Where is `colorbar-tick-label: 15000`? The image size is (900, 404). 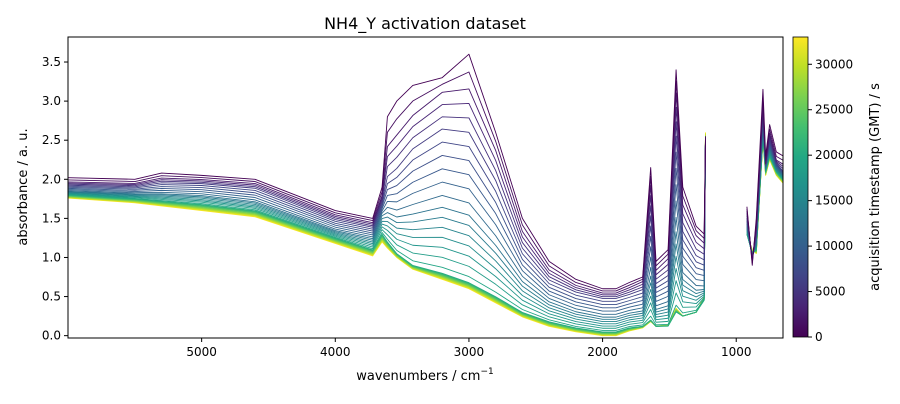
colorbar-tick-label: 15000 is located at coordinates (834, 201).